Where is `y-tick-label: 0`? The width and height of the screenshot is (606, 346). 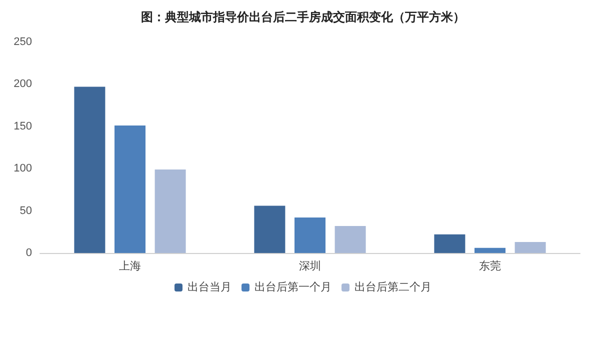
y-tick-label: 0 is located at coordinates (29, 253).